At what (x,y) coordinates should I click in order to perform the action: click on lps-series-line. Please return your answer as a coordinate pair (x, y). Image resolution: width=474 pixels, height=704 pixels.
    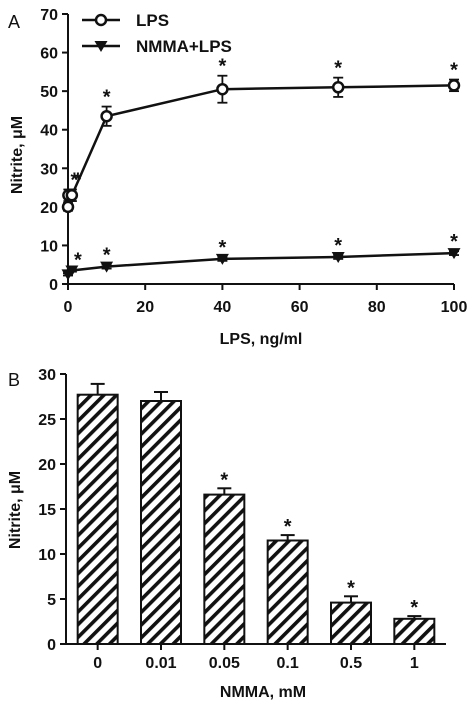
    Looking at the image, I should click on (260, 145).